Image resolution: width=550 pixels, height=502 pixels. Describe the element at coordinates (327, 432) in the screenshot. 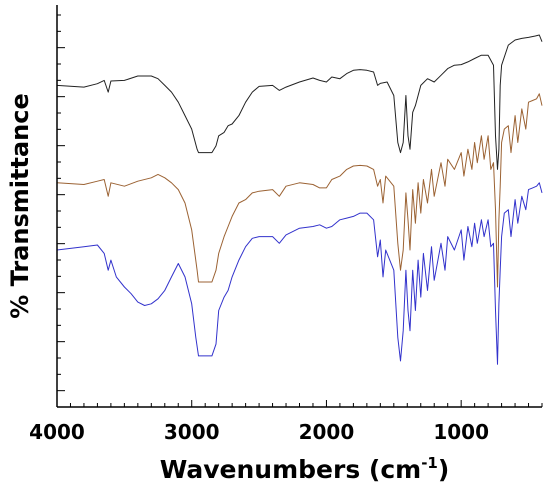

I see `x-tick-label: 2000` at that location.